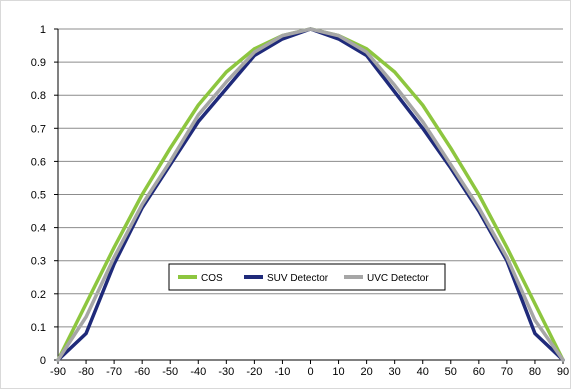 The image size is (571, 389). What do you see at coordinates (198, 372) in the screenshot?
I see `x-tick-label: -40` at bounding box center [198, 372].